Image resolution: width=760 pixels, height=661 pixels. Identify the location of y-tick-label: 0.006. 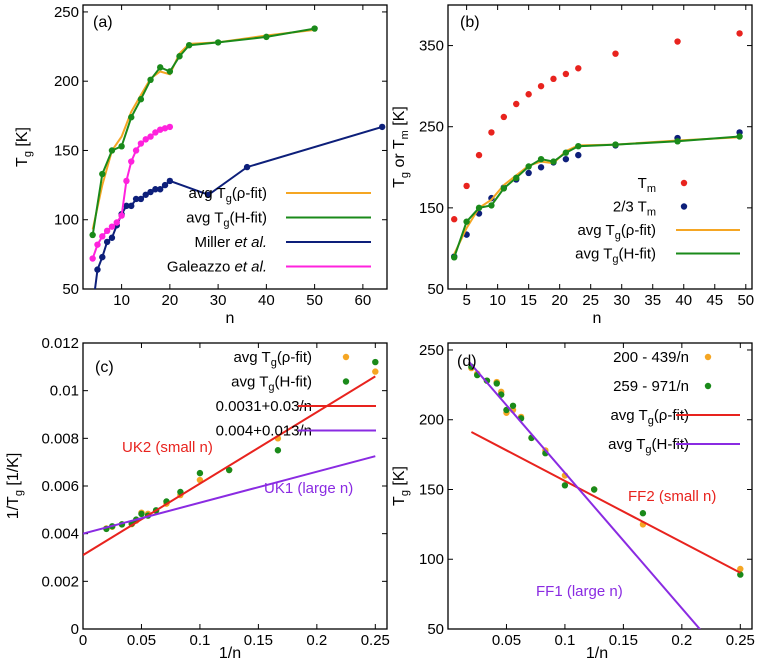
(60, 486).